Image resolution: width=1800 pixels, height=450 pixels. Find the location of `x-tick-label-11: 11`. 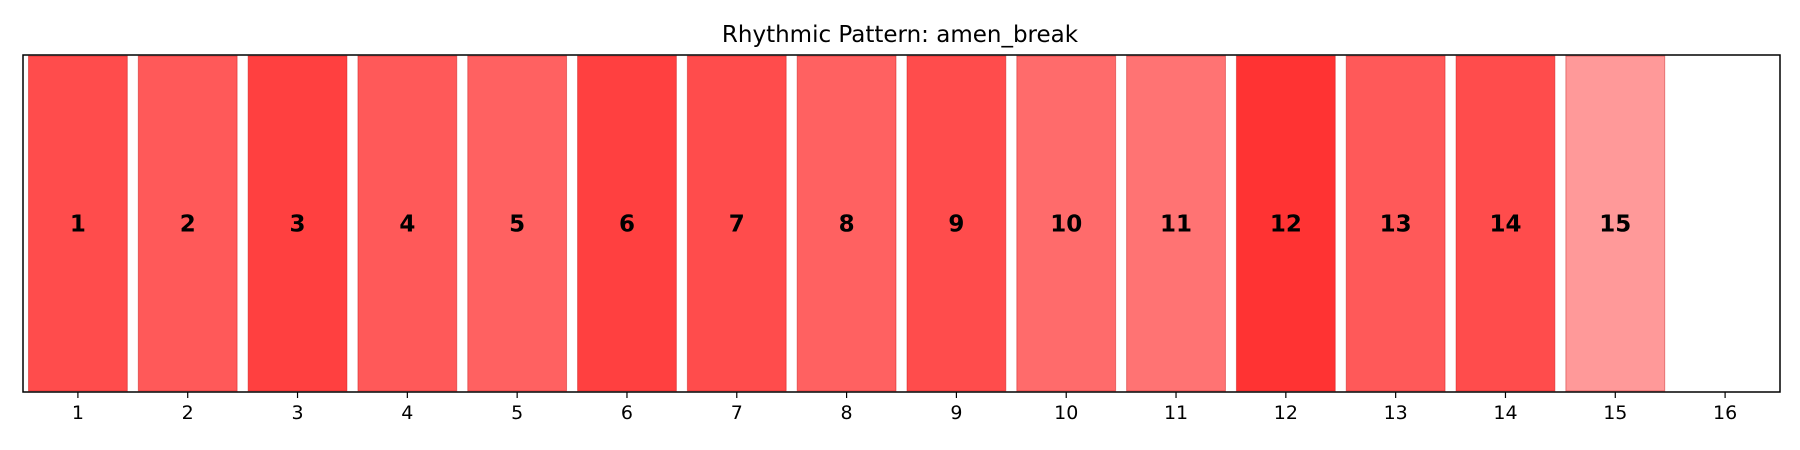

x-tick-label-11: 11 is located at coordinates (1176, 413).